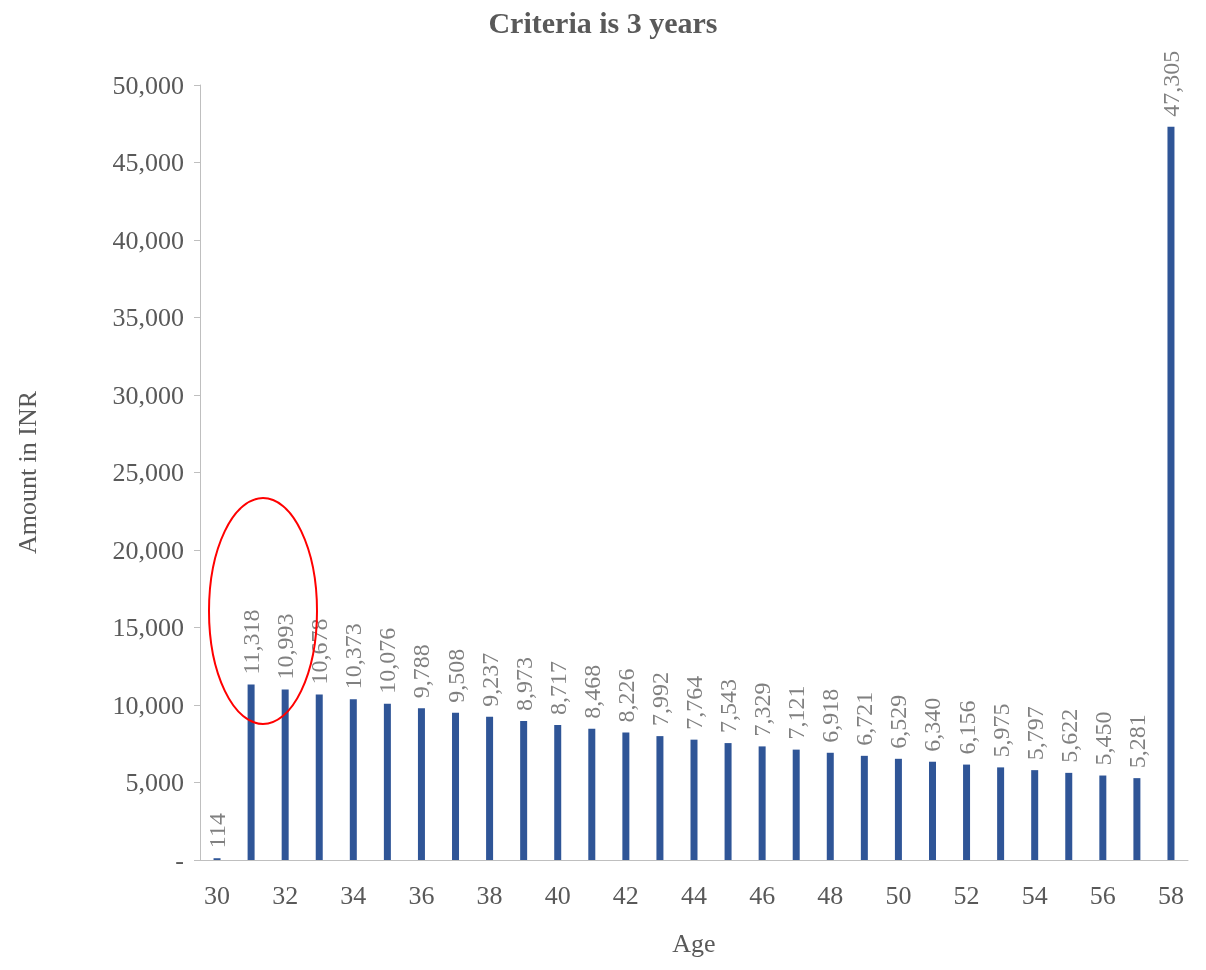 Image resolution: width=1206 pixels, height=970 pixels. Describe the element at coordinates (966, 727) in the screenshot. I see `data-label: 6,156` at that location.